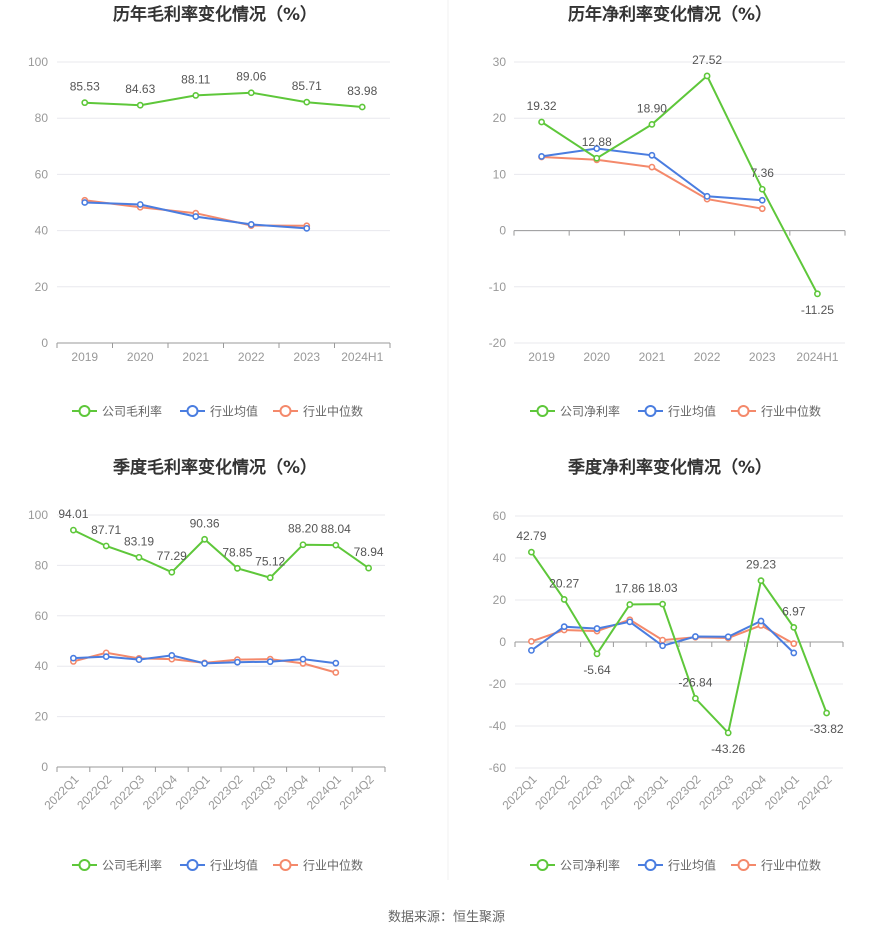 This screenshot has width=893, height=935. Describe the element at coordinates (223, 99) in the screenshot. I see `series-line` at that location.